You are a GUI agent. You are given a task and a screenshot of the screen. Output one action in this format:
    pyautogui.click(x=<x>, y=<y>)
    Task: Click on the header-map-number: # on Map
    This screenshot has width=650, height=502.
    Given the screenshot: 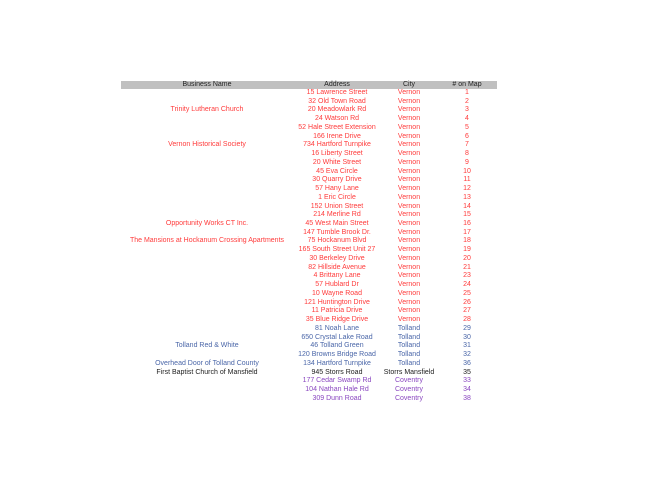 What is the action you would take?
    pyautogui.click(x=467, y=85)
    